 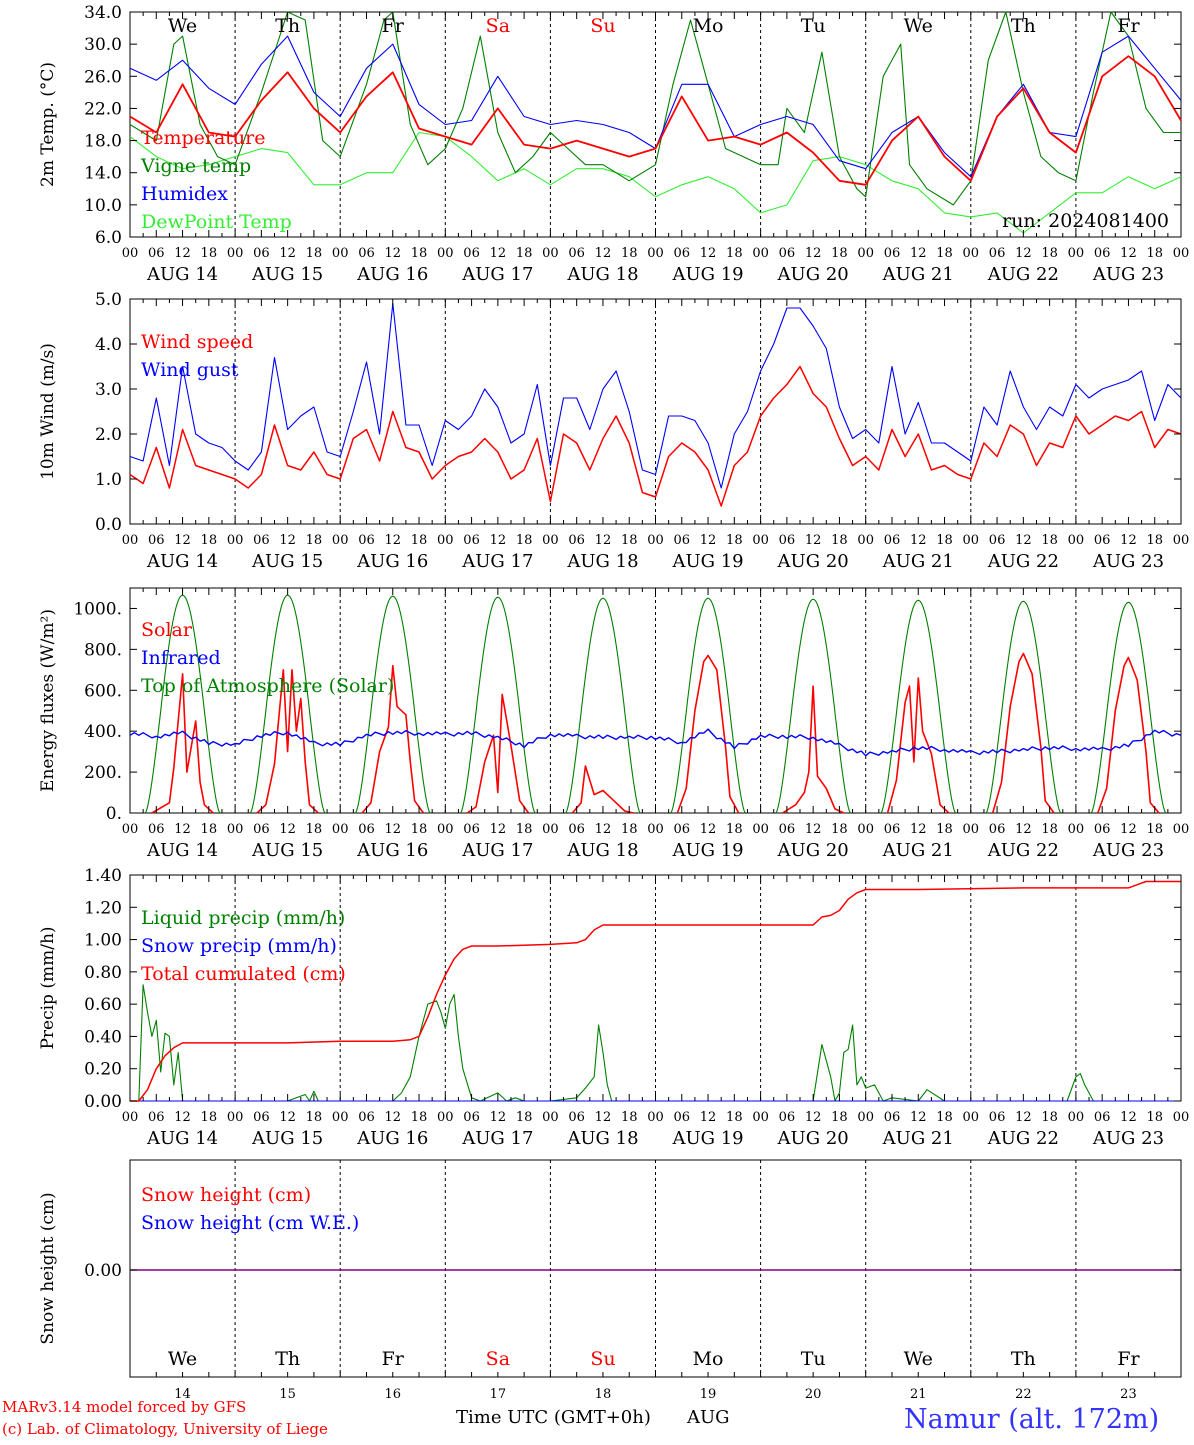 I want to click on temp-legend-3: DewPoint Temp, so click(x=216, y=222).